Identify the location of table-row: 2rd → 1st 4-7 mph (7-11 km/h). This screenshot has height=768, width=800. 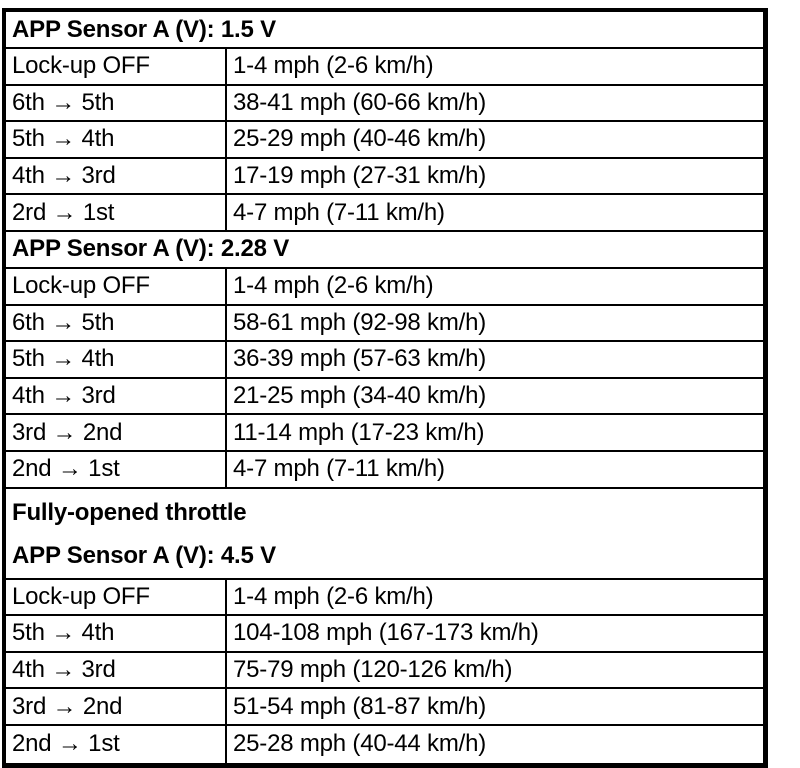
(384, 213).